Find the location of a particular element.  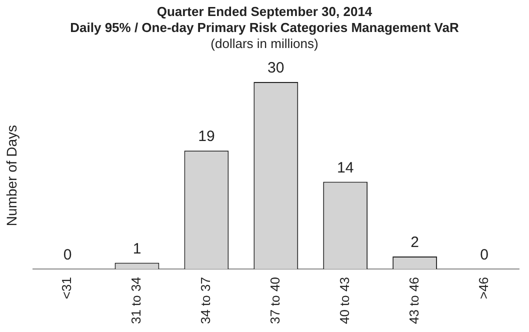

text: (dollars in millions) is located at coordinates (265, 44).